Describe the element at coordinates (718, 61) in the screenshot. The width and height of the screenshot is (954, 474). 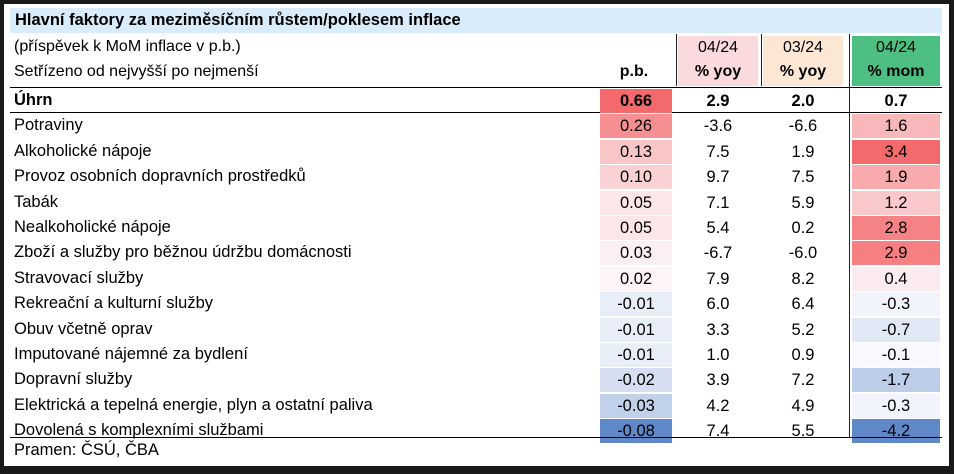
I see `header-col-yoy-0424: 04/24 % yoy` at that location.